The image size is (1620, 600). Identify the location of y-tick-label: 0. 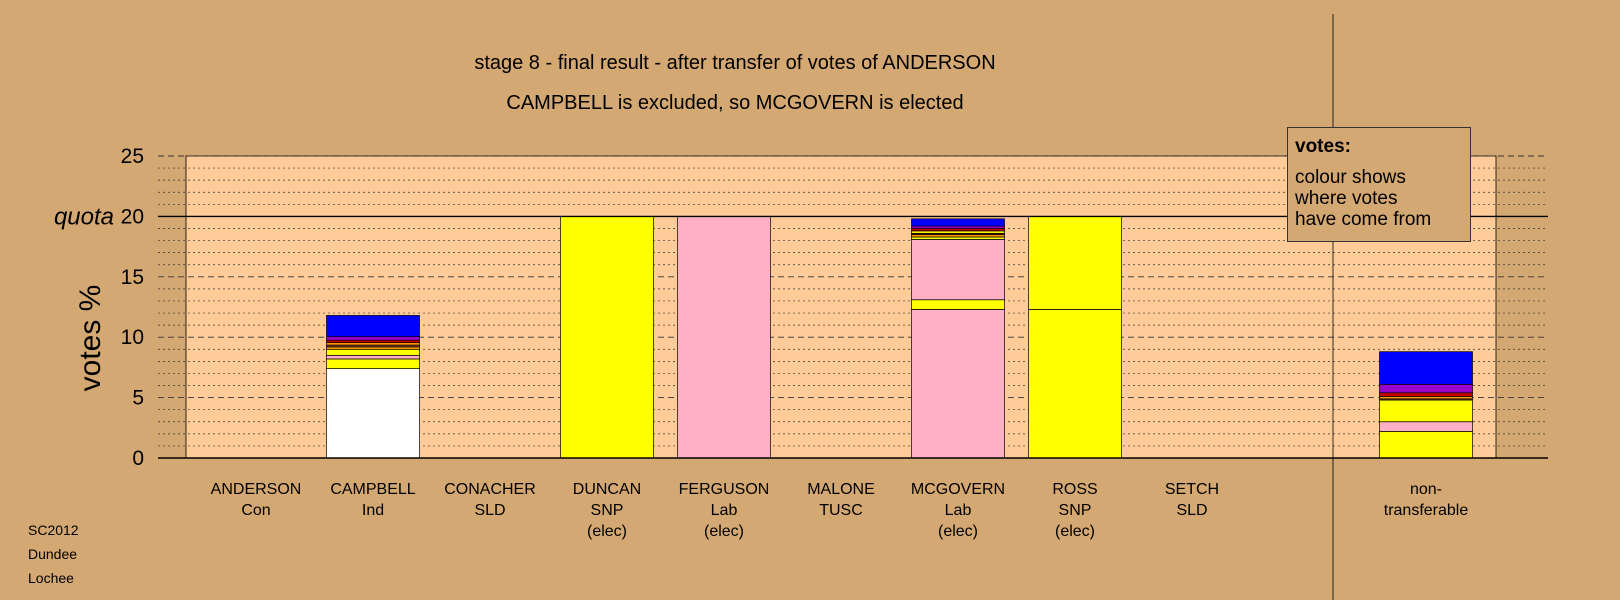
(138, 458).